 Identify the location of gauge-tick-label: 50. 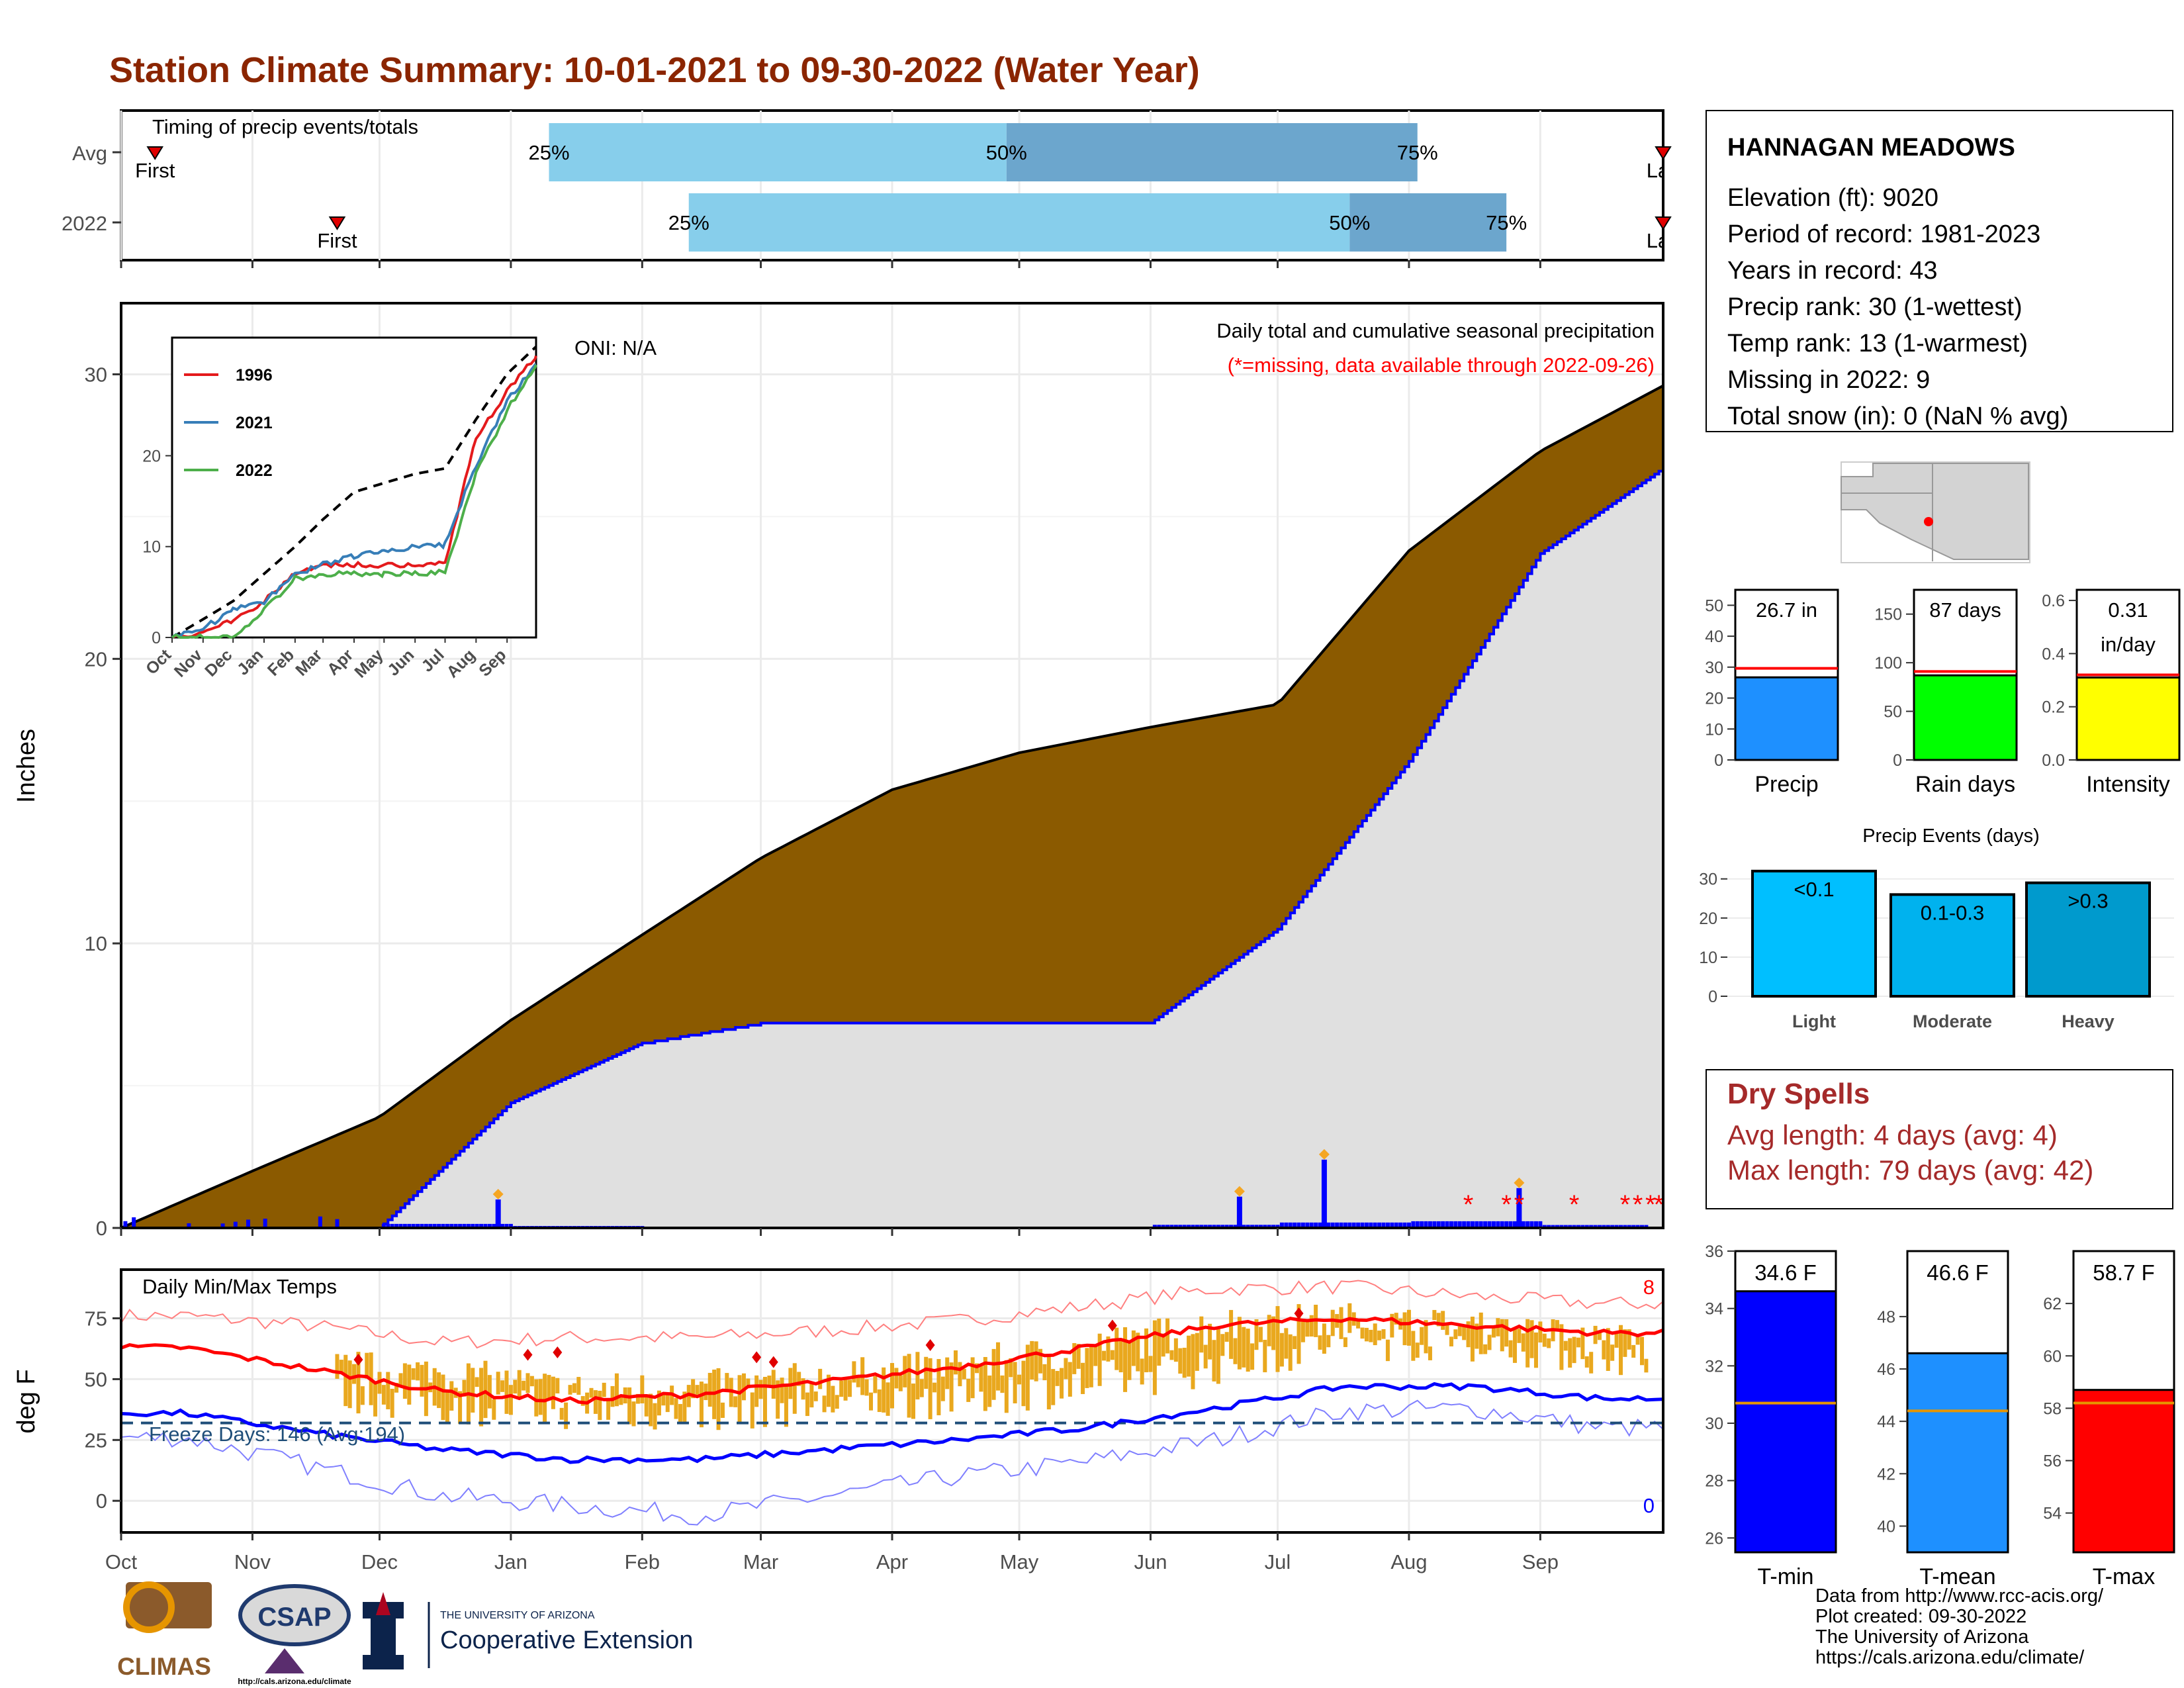
(1893, 712).